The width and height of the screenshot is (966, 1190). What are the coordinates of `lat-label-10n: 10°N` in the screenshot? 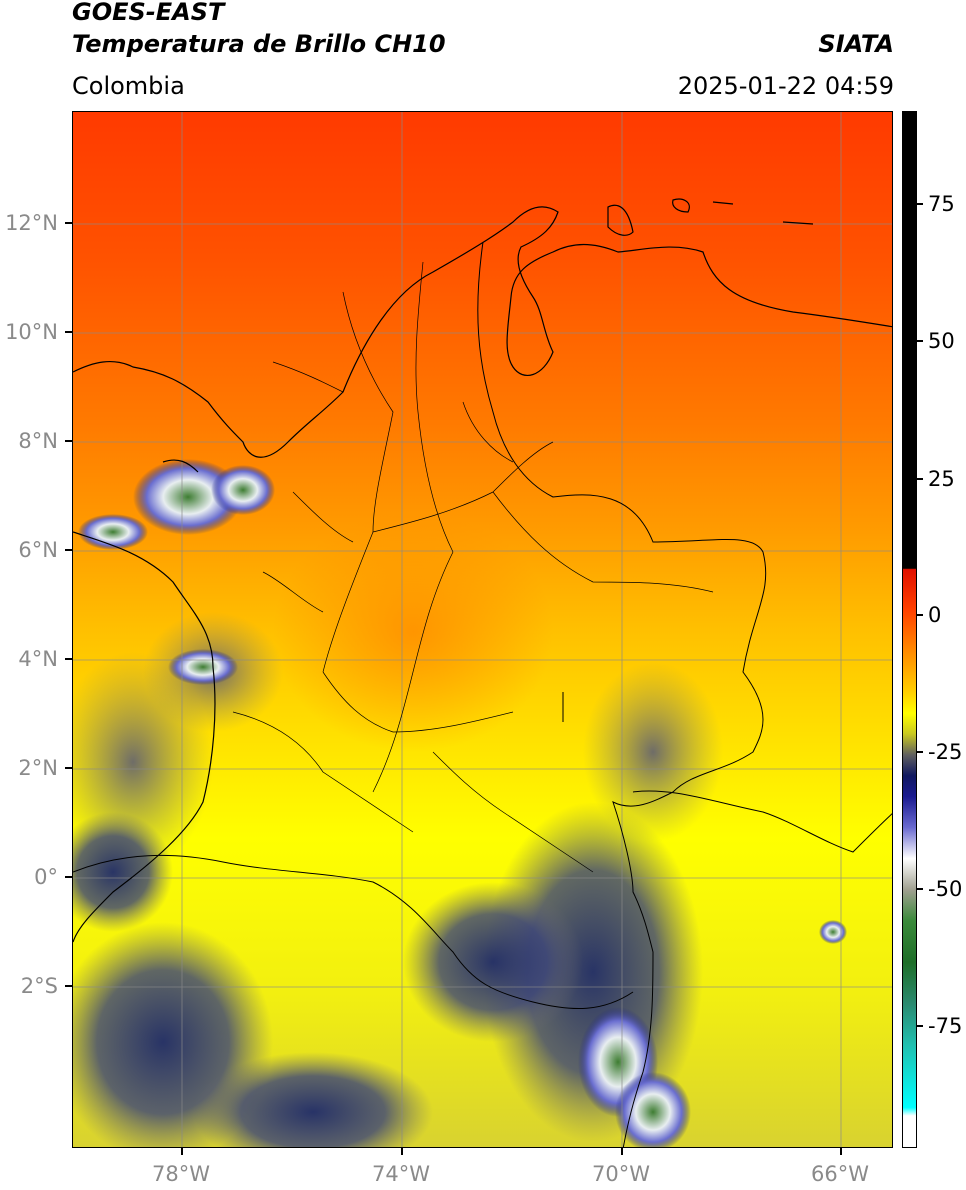 It's located at (31, 332).